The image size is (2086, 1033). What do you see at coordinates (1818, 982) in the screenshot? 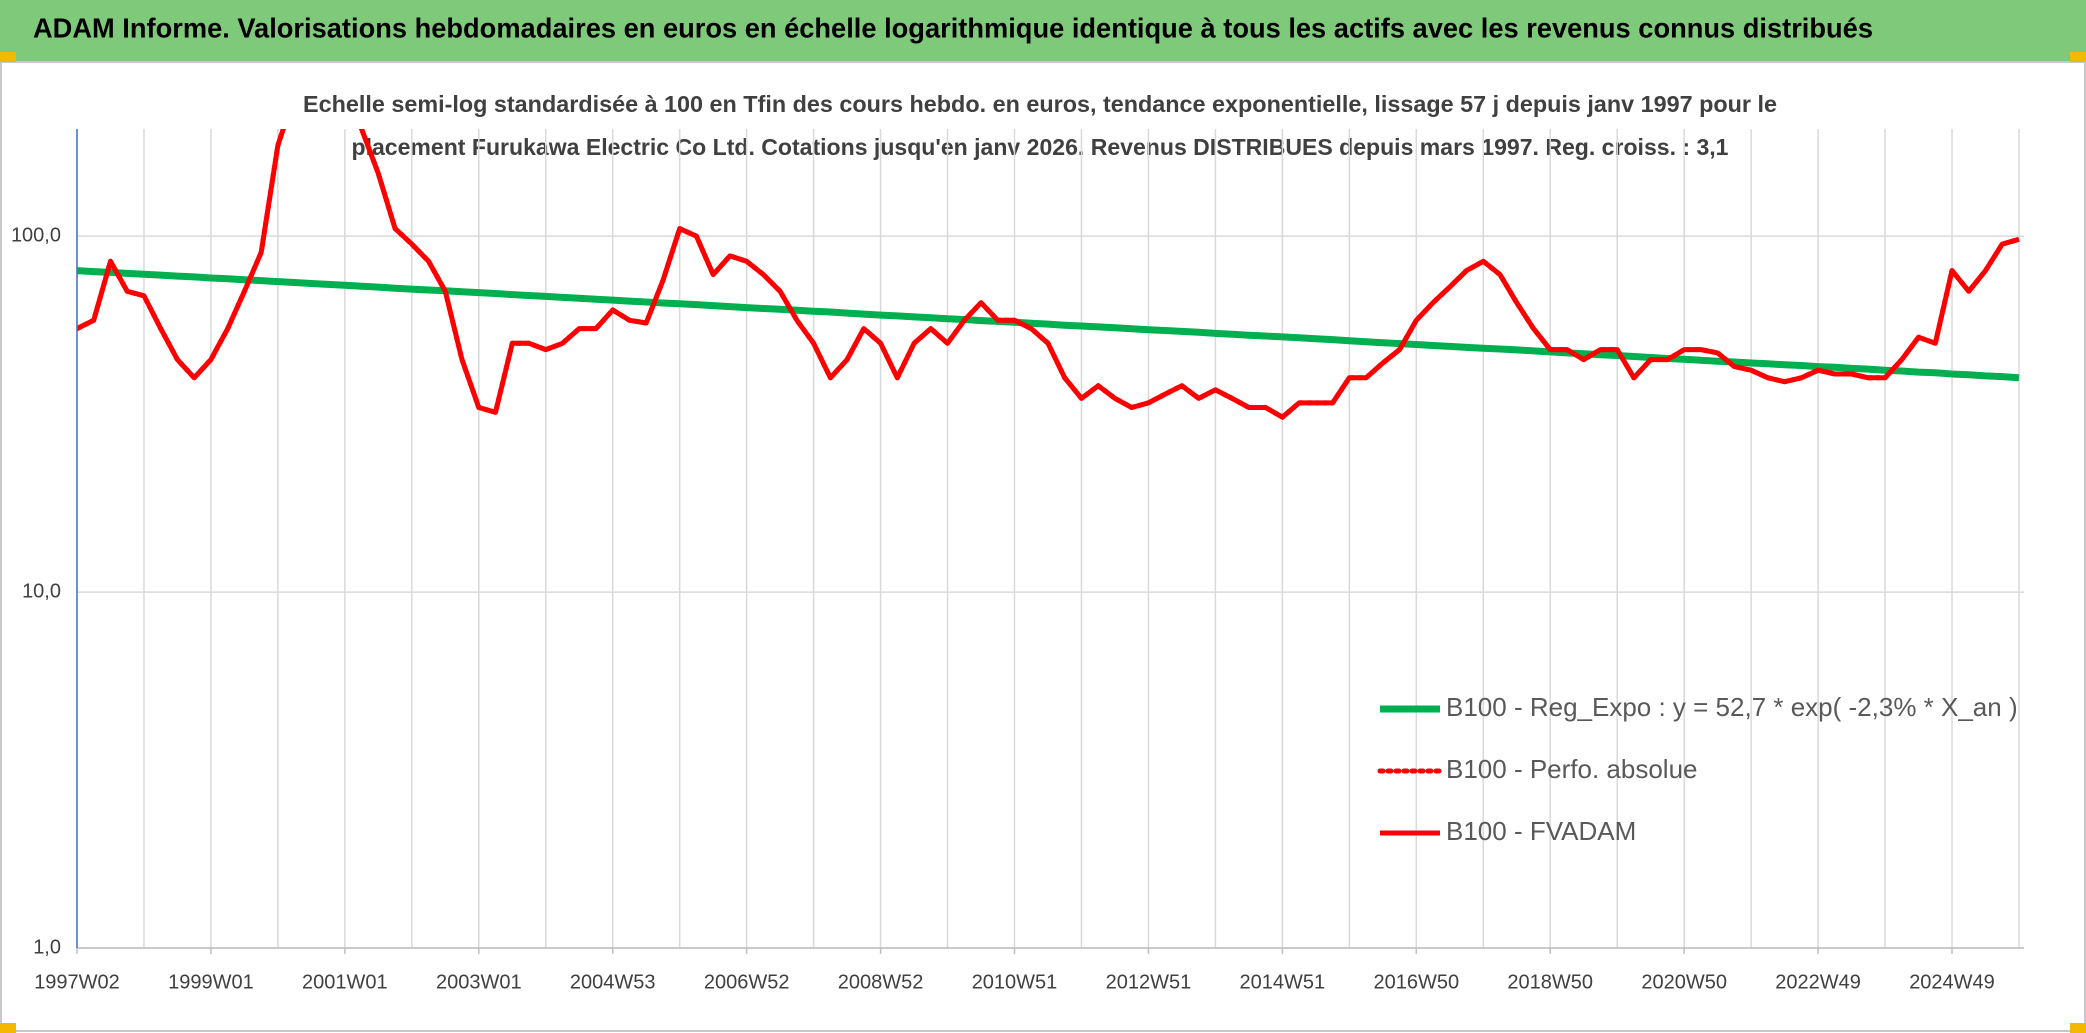
I see `x-tick-label: 2022W49` at bounding box center [1818, 982].